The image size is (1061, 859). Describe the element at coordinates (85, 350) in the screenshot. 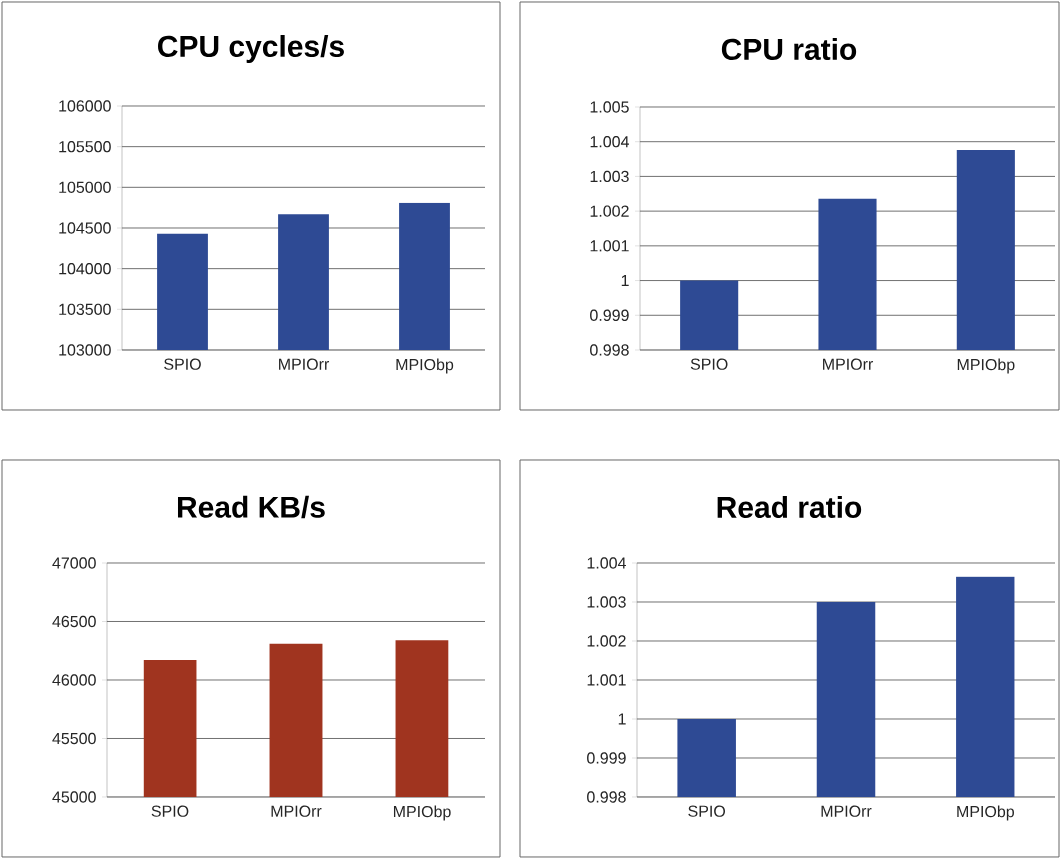

I see `y-tick-label: 103000` at that location.